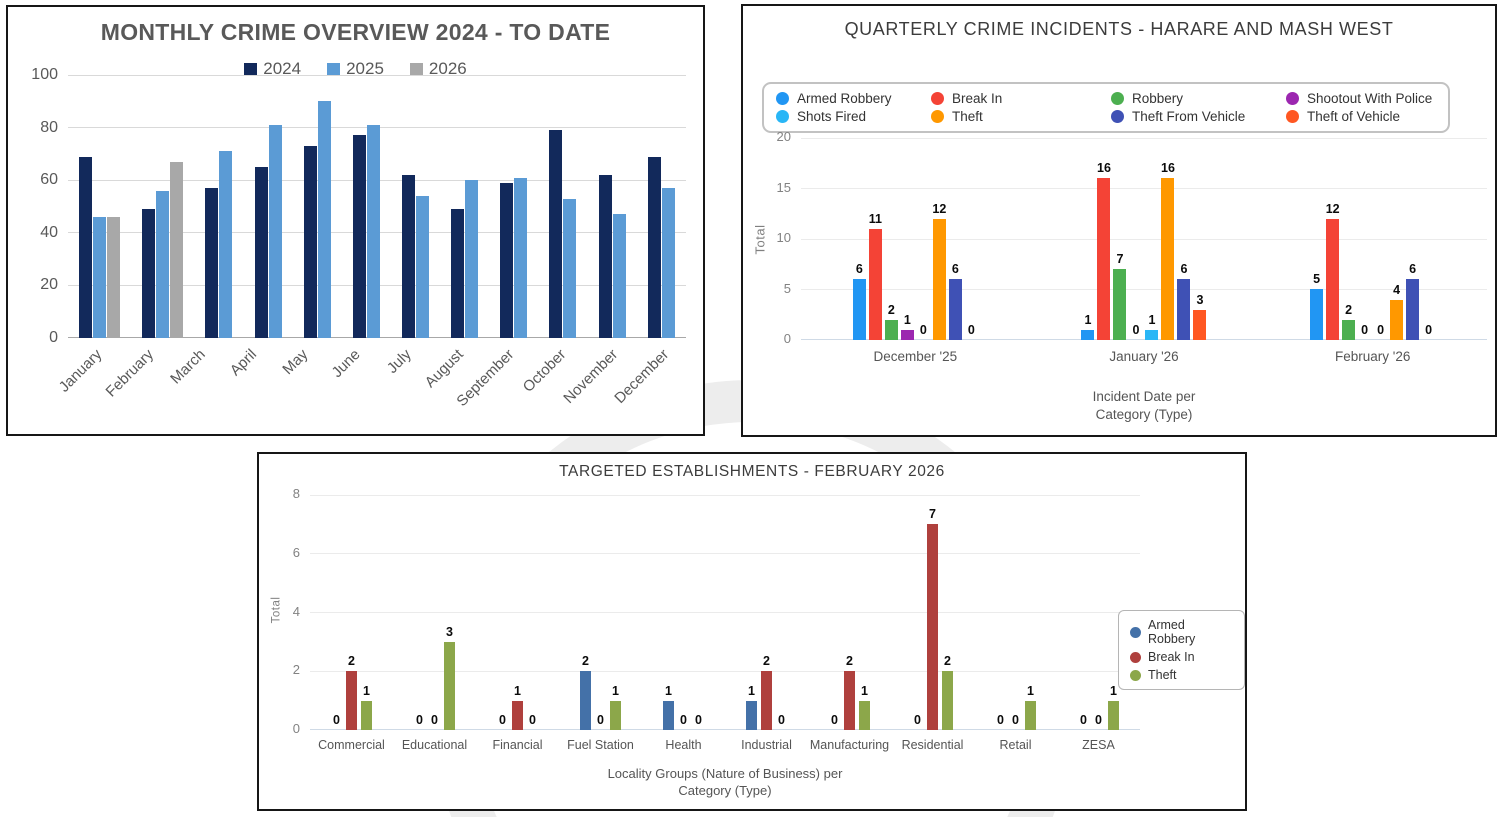 The height and width of the screenshot is (817, 1501). What do you see at coordinates (346, 364) in the screenshot?
I see `x-category-label-text: June` at bounding box center [346, 364].